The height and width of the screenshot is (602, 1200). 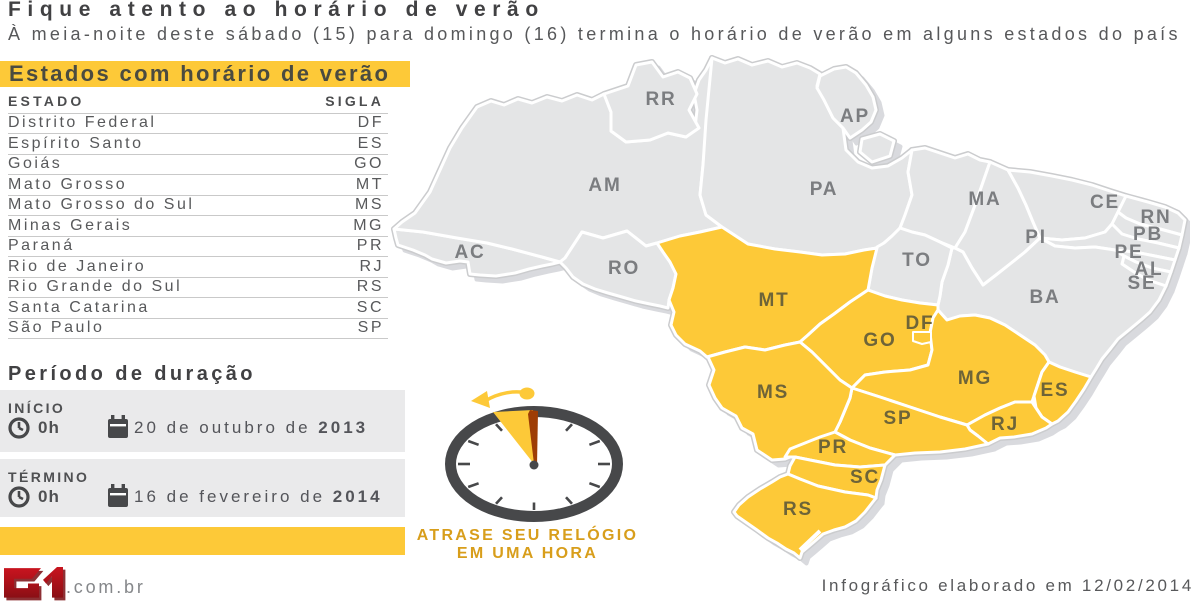 I want to click on svg-text: PA, so click(x=824, y=189).